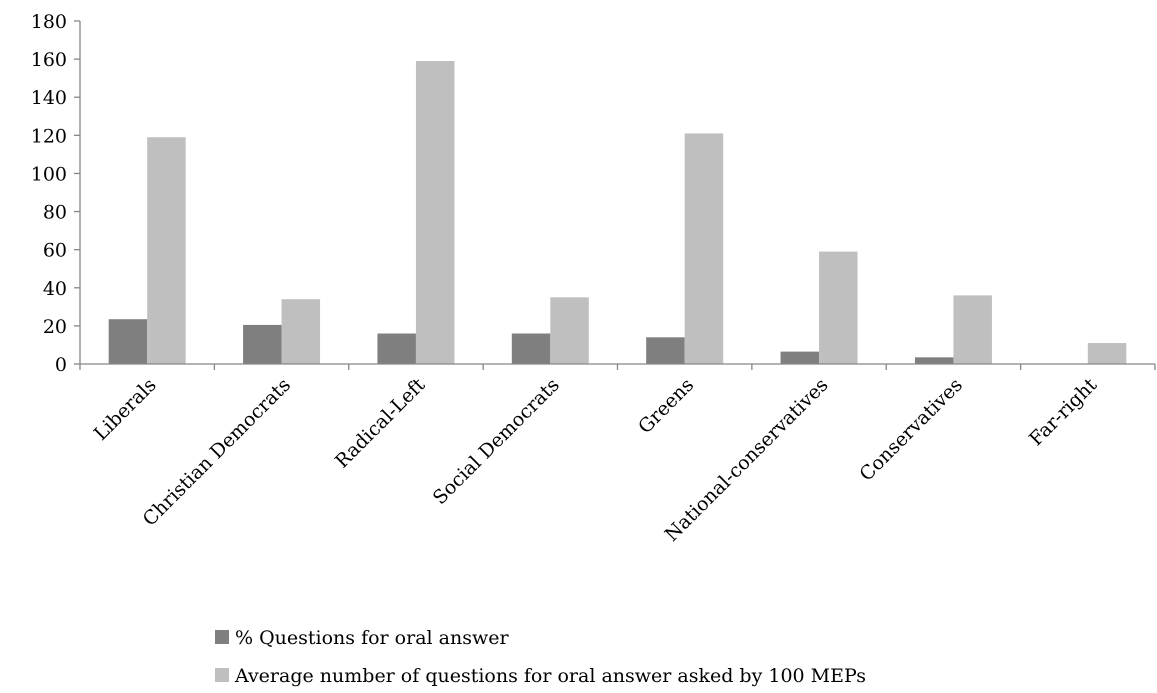  I want to click on y-tick-label: 180, so click(49, 22).